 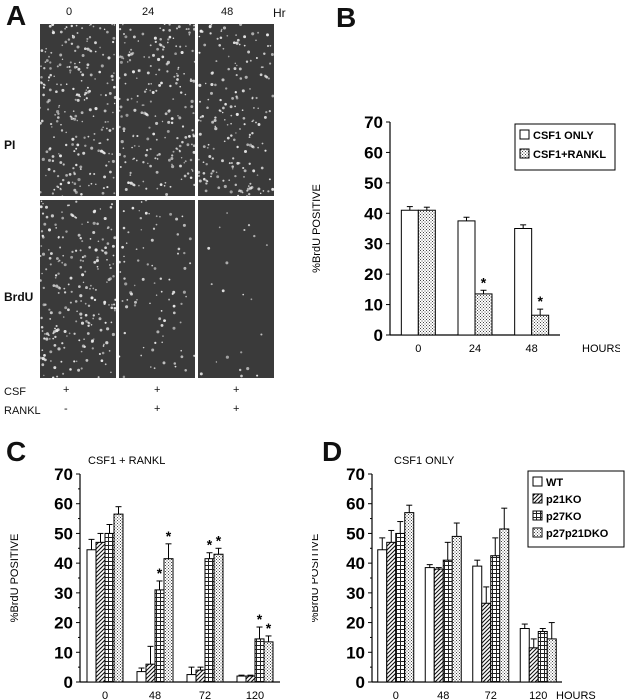 What do you see at coordinates (22, 411) in the screenshot?
I see `condition-label-rankl: RANKL` at bounding box center [22, 411].